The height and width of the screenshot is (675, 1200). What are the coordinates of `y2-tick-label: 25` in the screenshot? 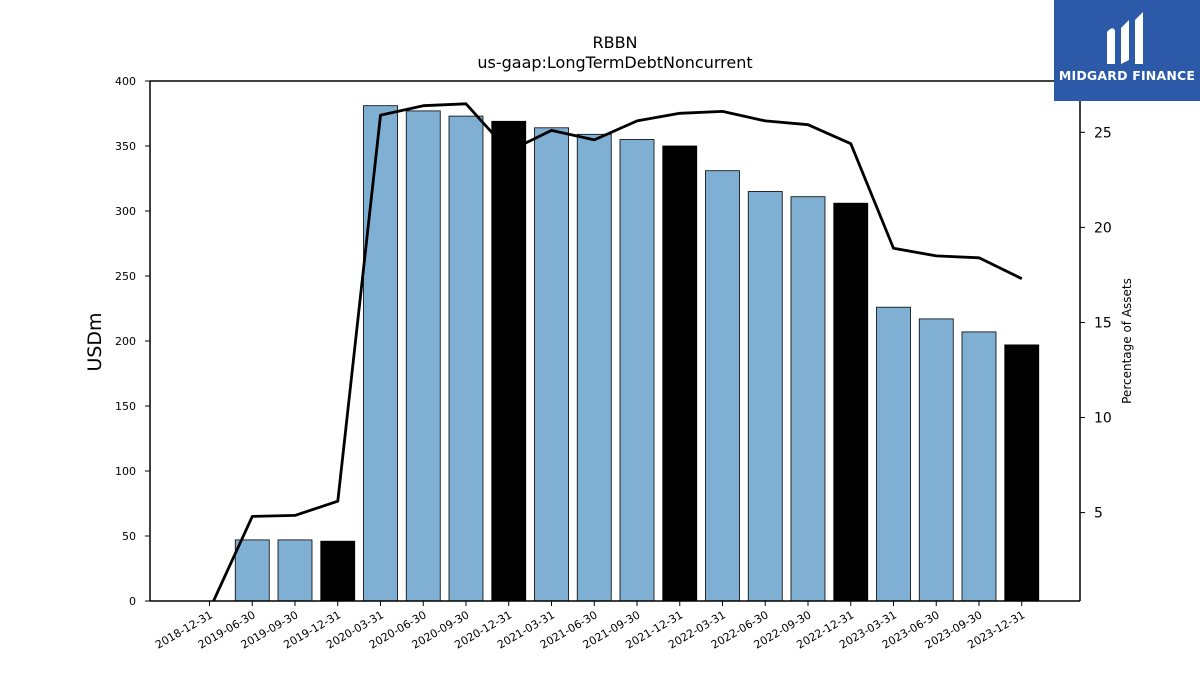 It's located at (1103, 133).